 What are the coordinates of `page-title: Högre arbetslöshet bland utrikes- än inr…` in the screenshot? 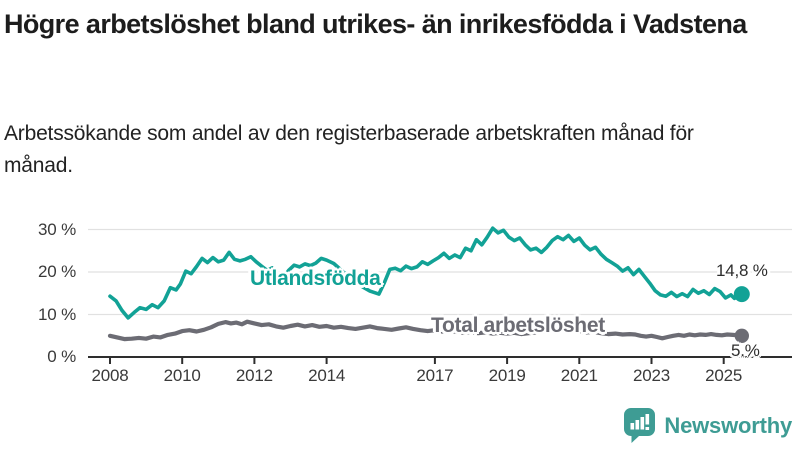 It's located at (375, 24).